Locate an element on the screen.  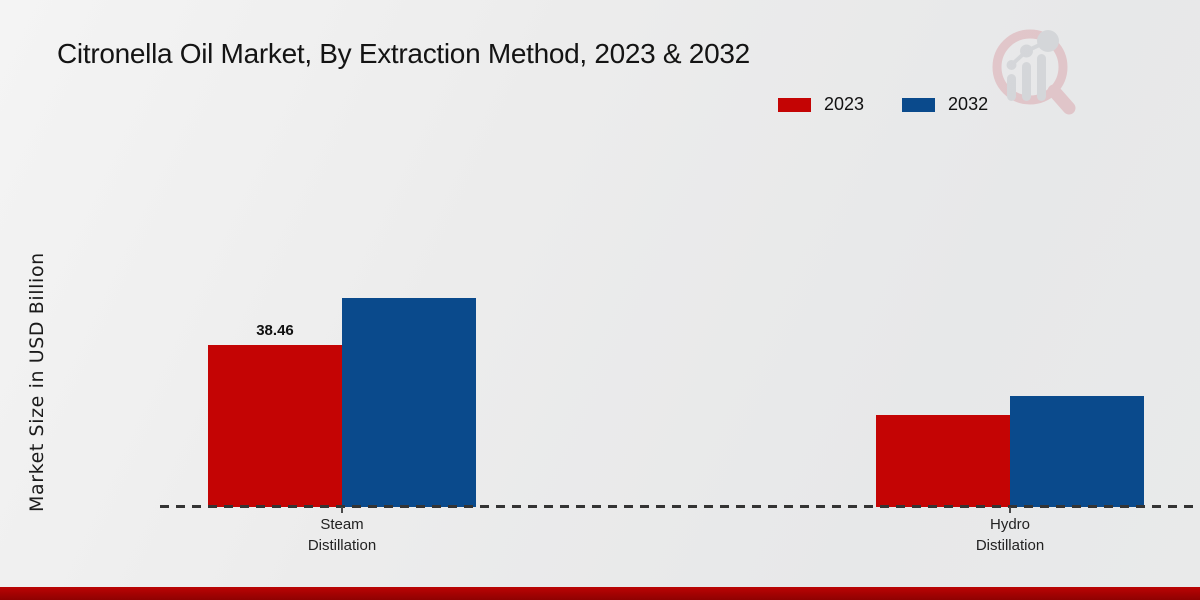
legend-label-2032: 2032 is located at coordinates (968, 104).